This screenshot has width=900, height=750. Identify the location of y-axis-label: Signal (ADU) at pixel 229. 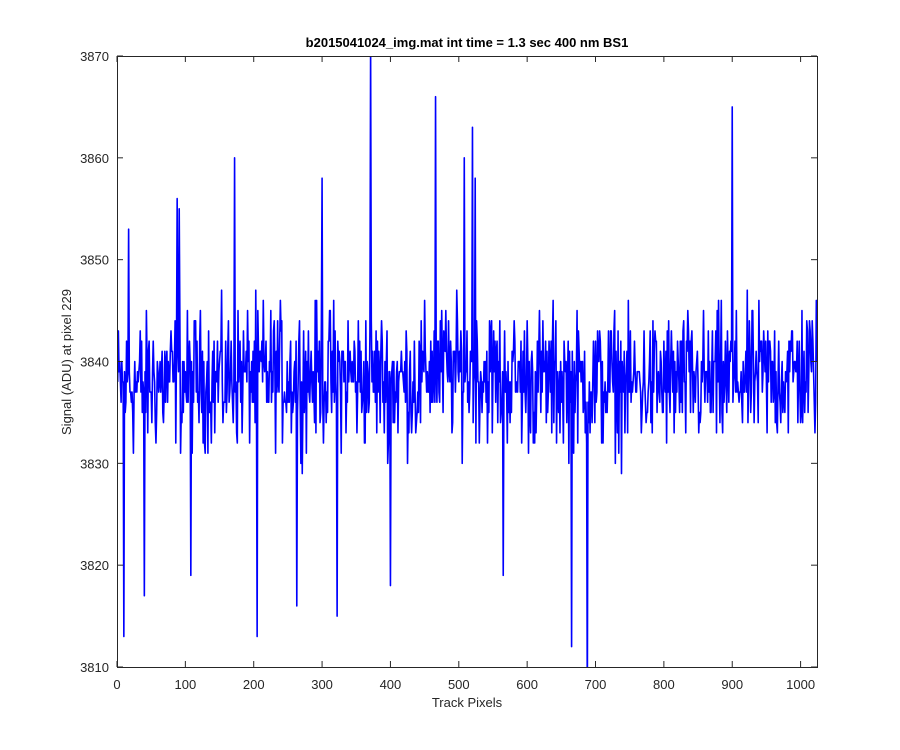
(66, 362).